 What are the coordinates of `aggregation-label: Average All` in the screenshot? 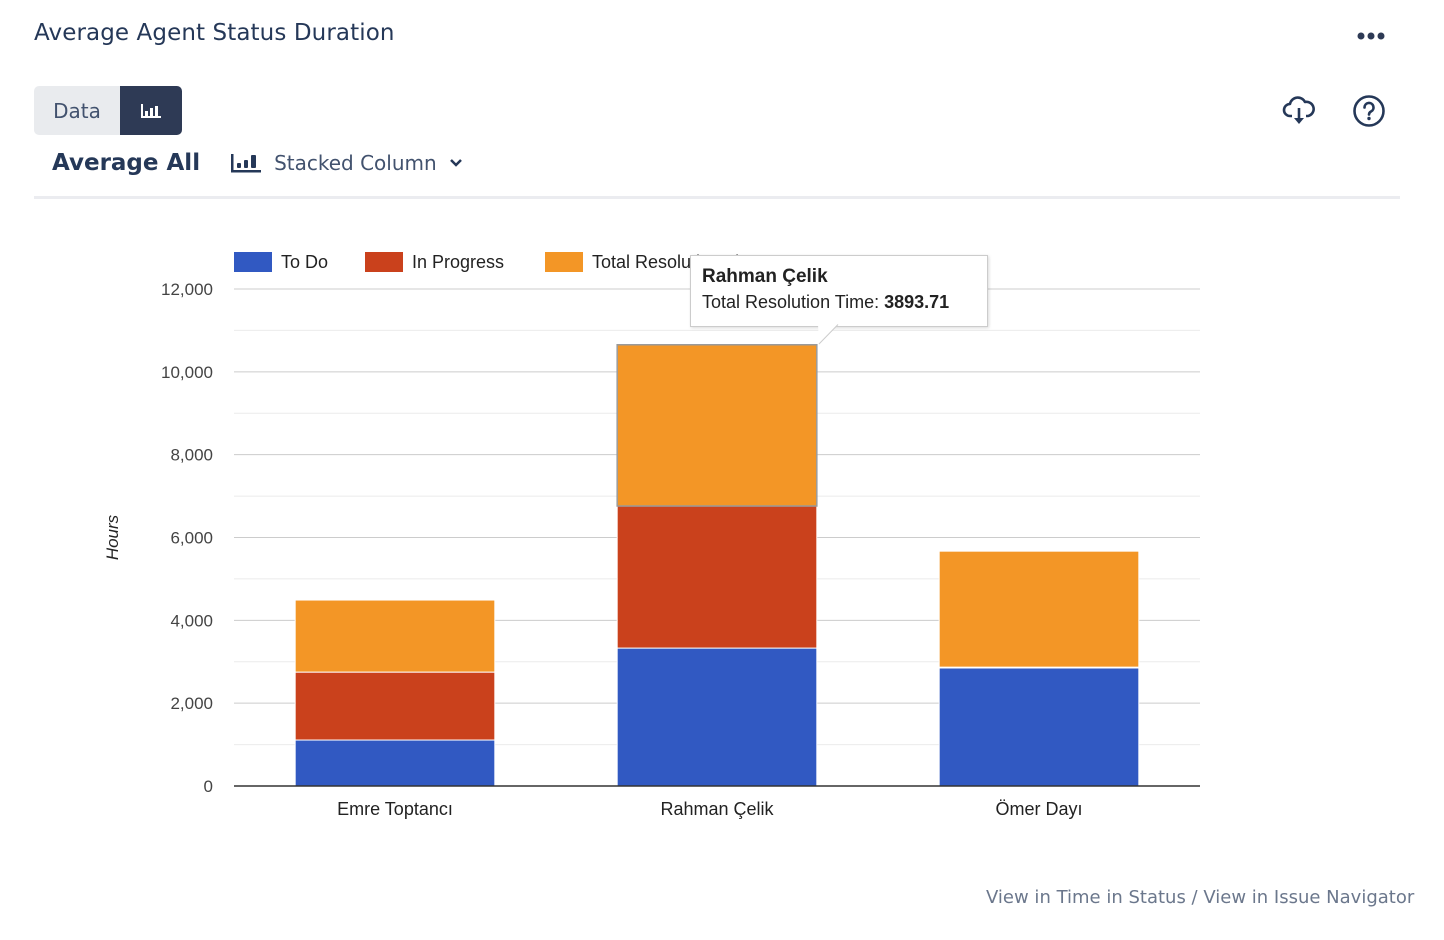 It's located at (126, 163).